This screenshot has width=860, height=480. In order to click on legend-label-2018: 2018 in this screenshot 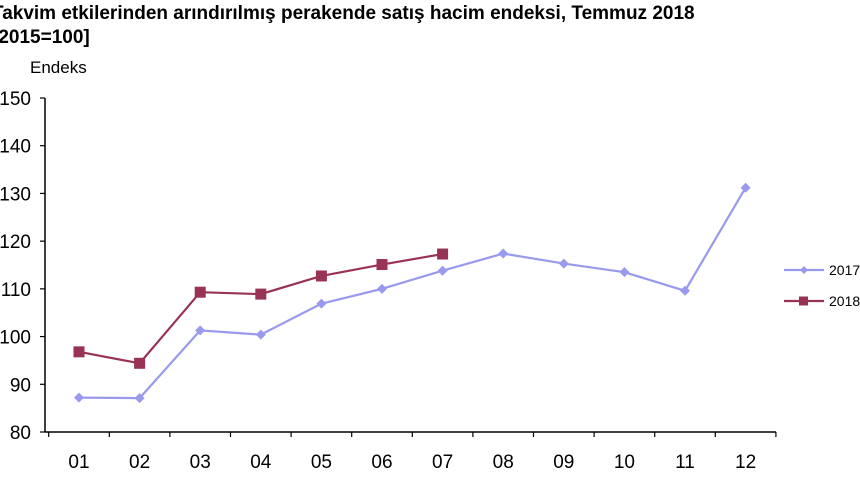, I will do `click(844, 301)`.